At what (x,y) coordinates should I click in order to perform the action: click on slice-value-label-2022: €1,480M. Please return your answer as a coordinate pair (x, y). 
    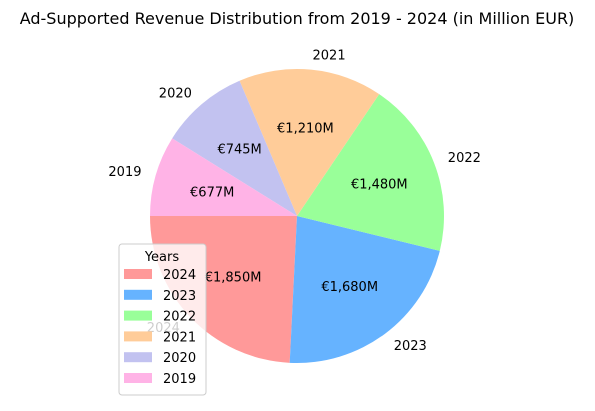
    Looking at the image, I should click on (379, 185).